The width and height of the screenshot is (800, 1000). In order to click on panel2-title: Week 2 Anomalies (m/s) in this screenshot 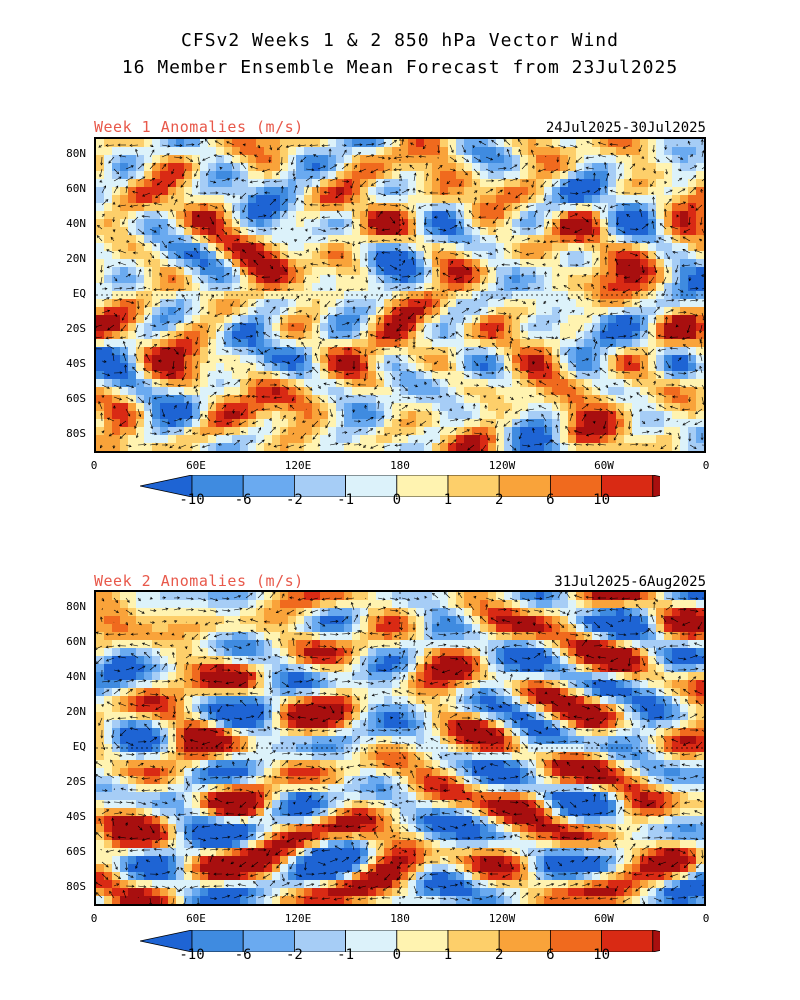, I will do `click(199, 581)`.